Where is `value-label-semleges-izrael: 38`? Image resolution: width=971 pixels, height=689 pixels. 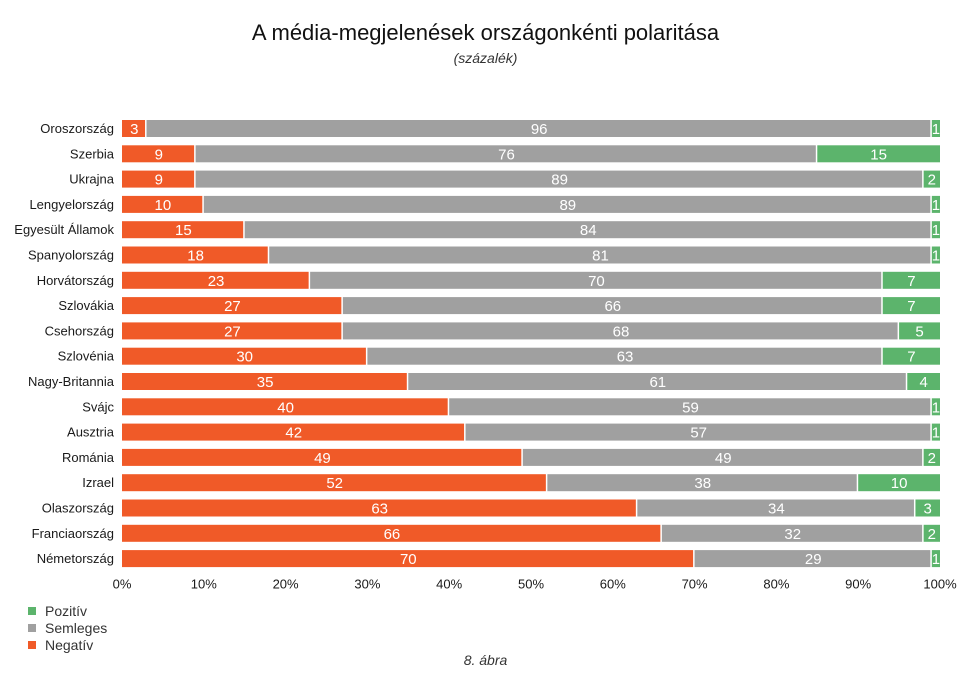 value-label-semleges-izrael: 38 is located at coordinates (702, 483).